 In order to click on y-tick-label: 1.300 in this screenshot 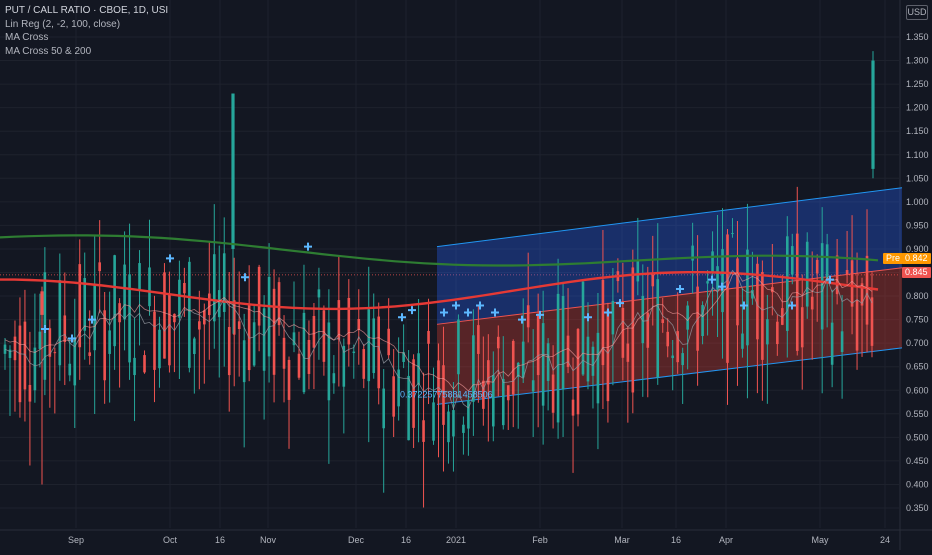, I will do `click(917, 61)`.